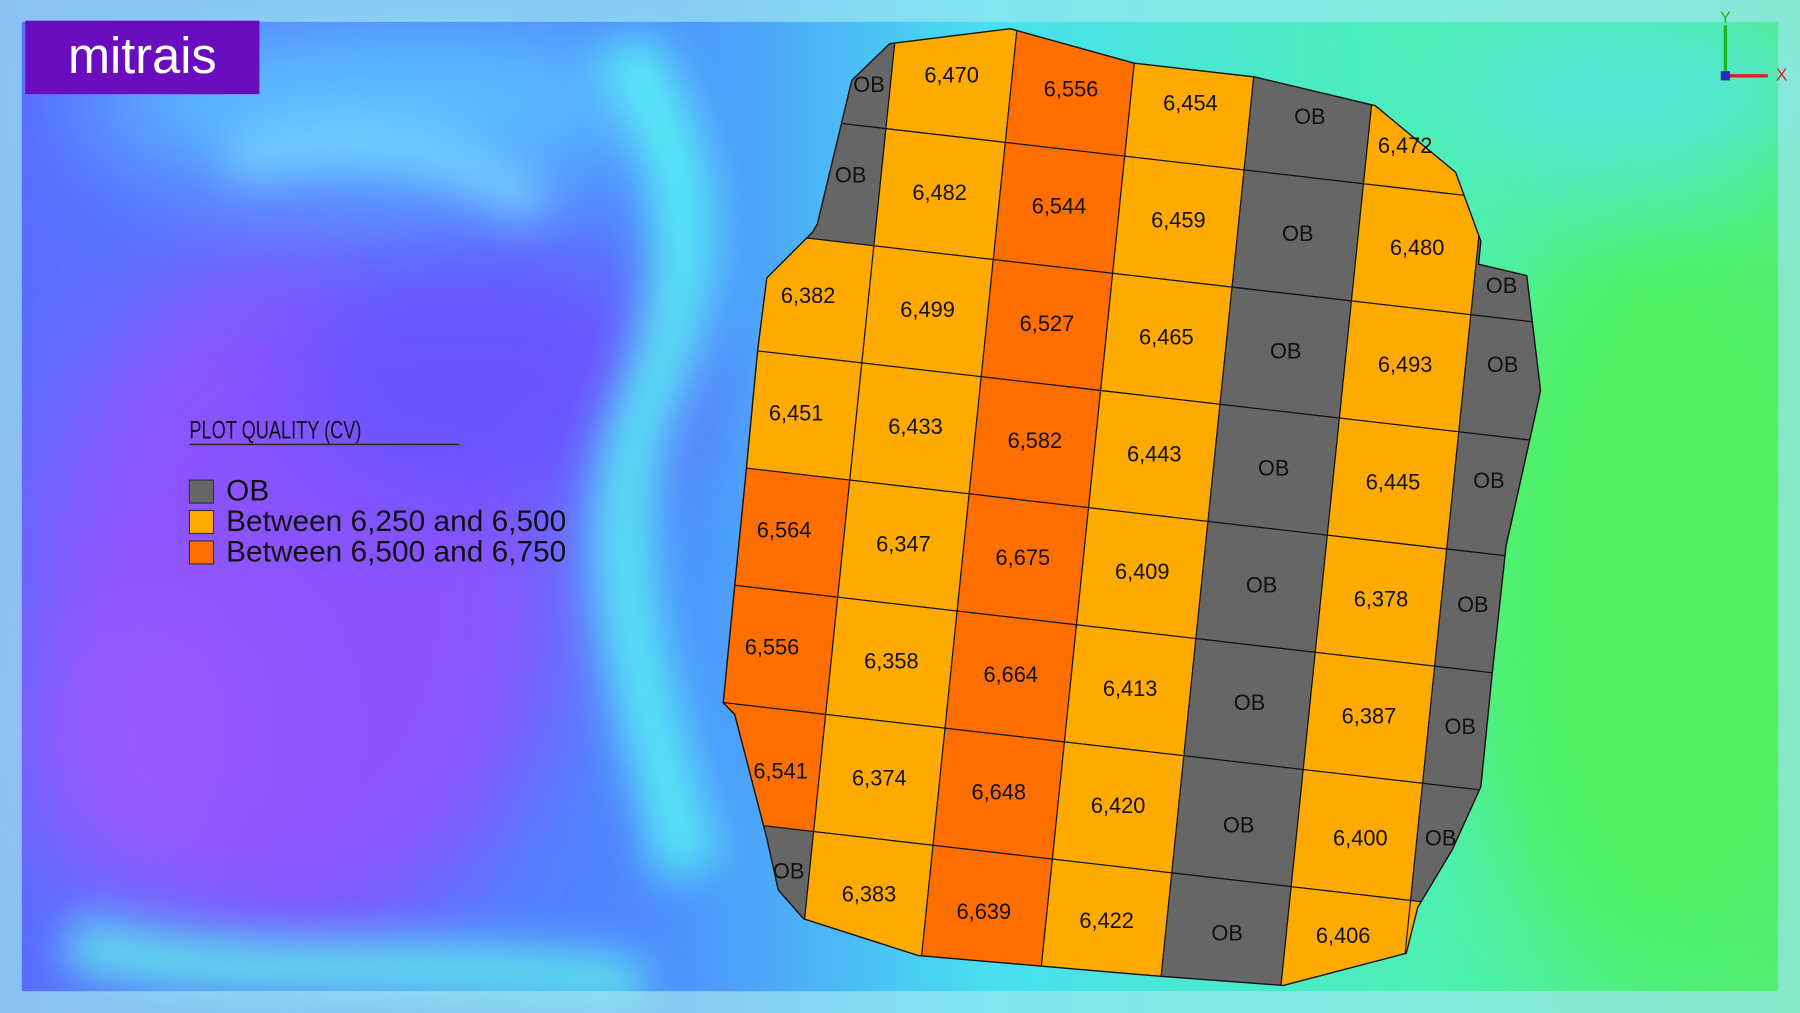 The height and width of the screenshot is (1013, 1800). I want to click on cell-label: 6,378, so click(1381, 598).